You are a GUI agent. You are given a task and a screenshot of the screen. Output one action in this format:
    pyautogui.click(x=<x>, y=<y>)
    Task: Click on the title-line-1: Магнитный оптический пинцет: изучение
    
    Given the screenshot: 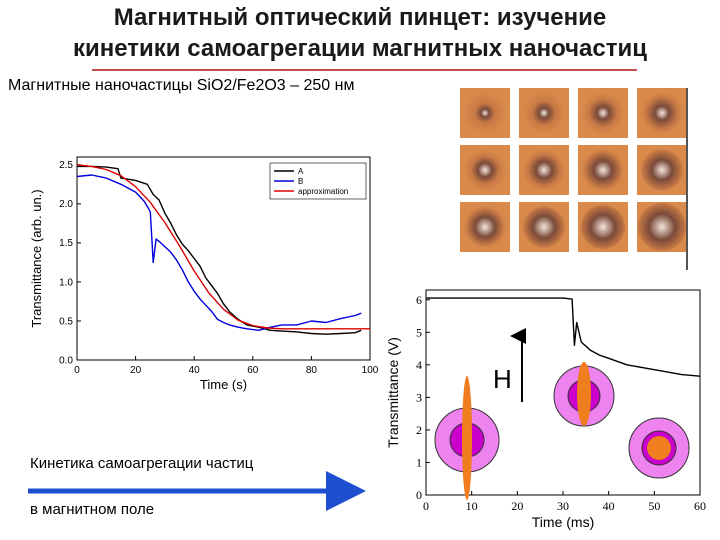 What is the action you would take?
    pyautogui.click(x=360, y=17)
    